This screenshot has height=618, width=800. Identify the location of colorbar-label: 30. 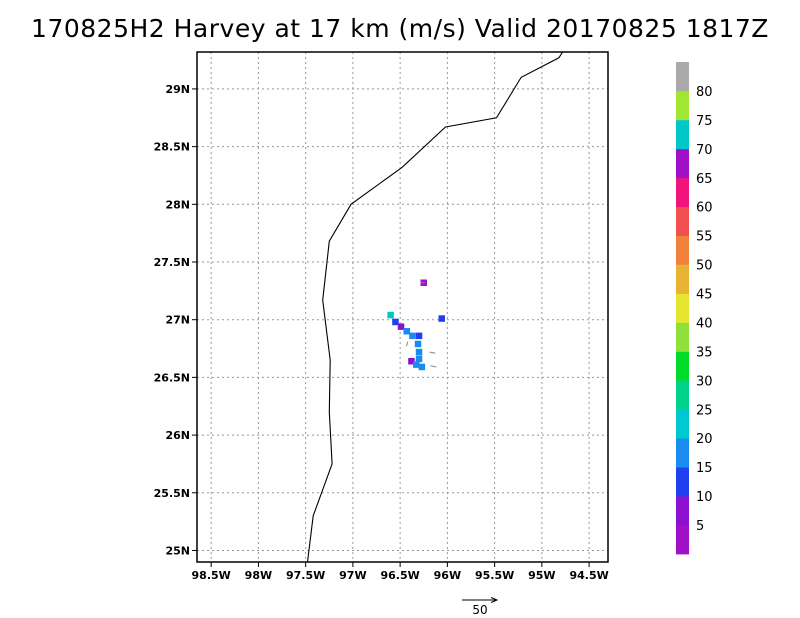
(704, 381).